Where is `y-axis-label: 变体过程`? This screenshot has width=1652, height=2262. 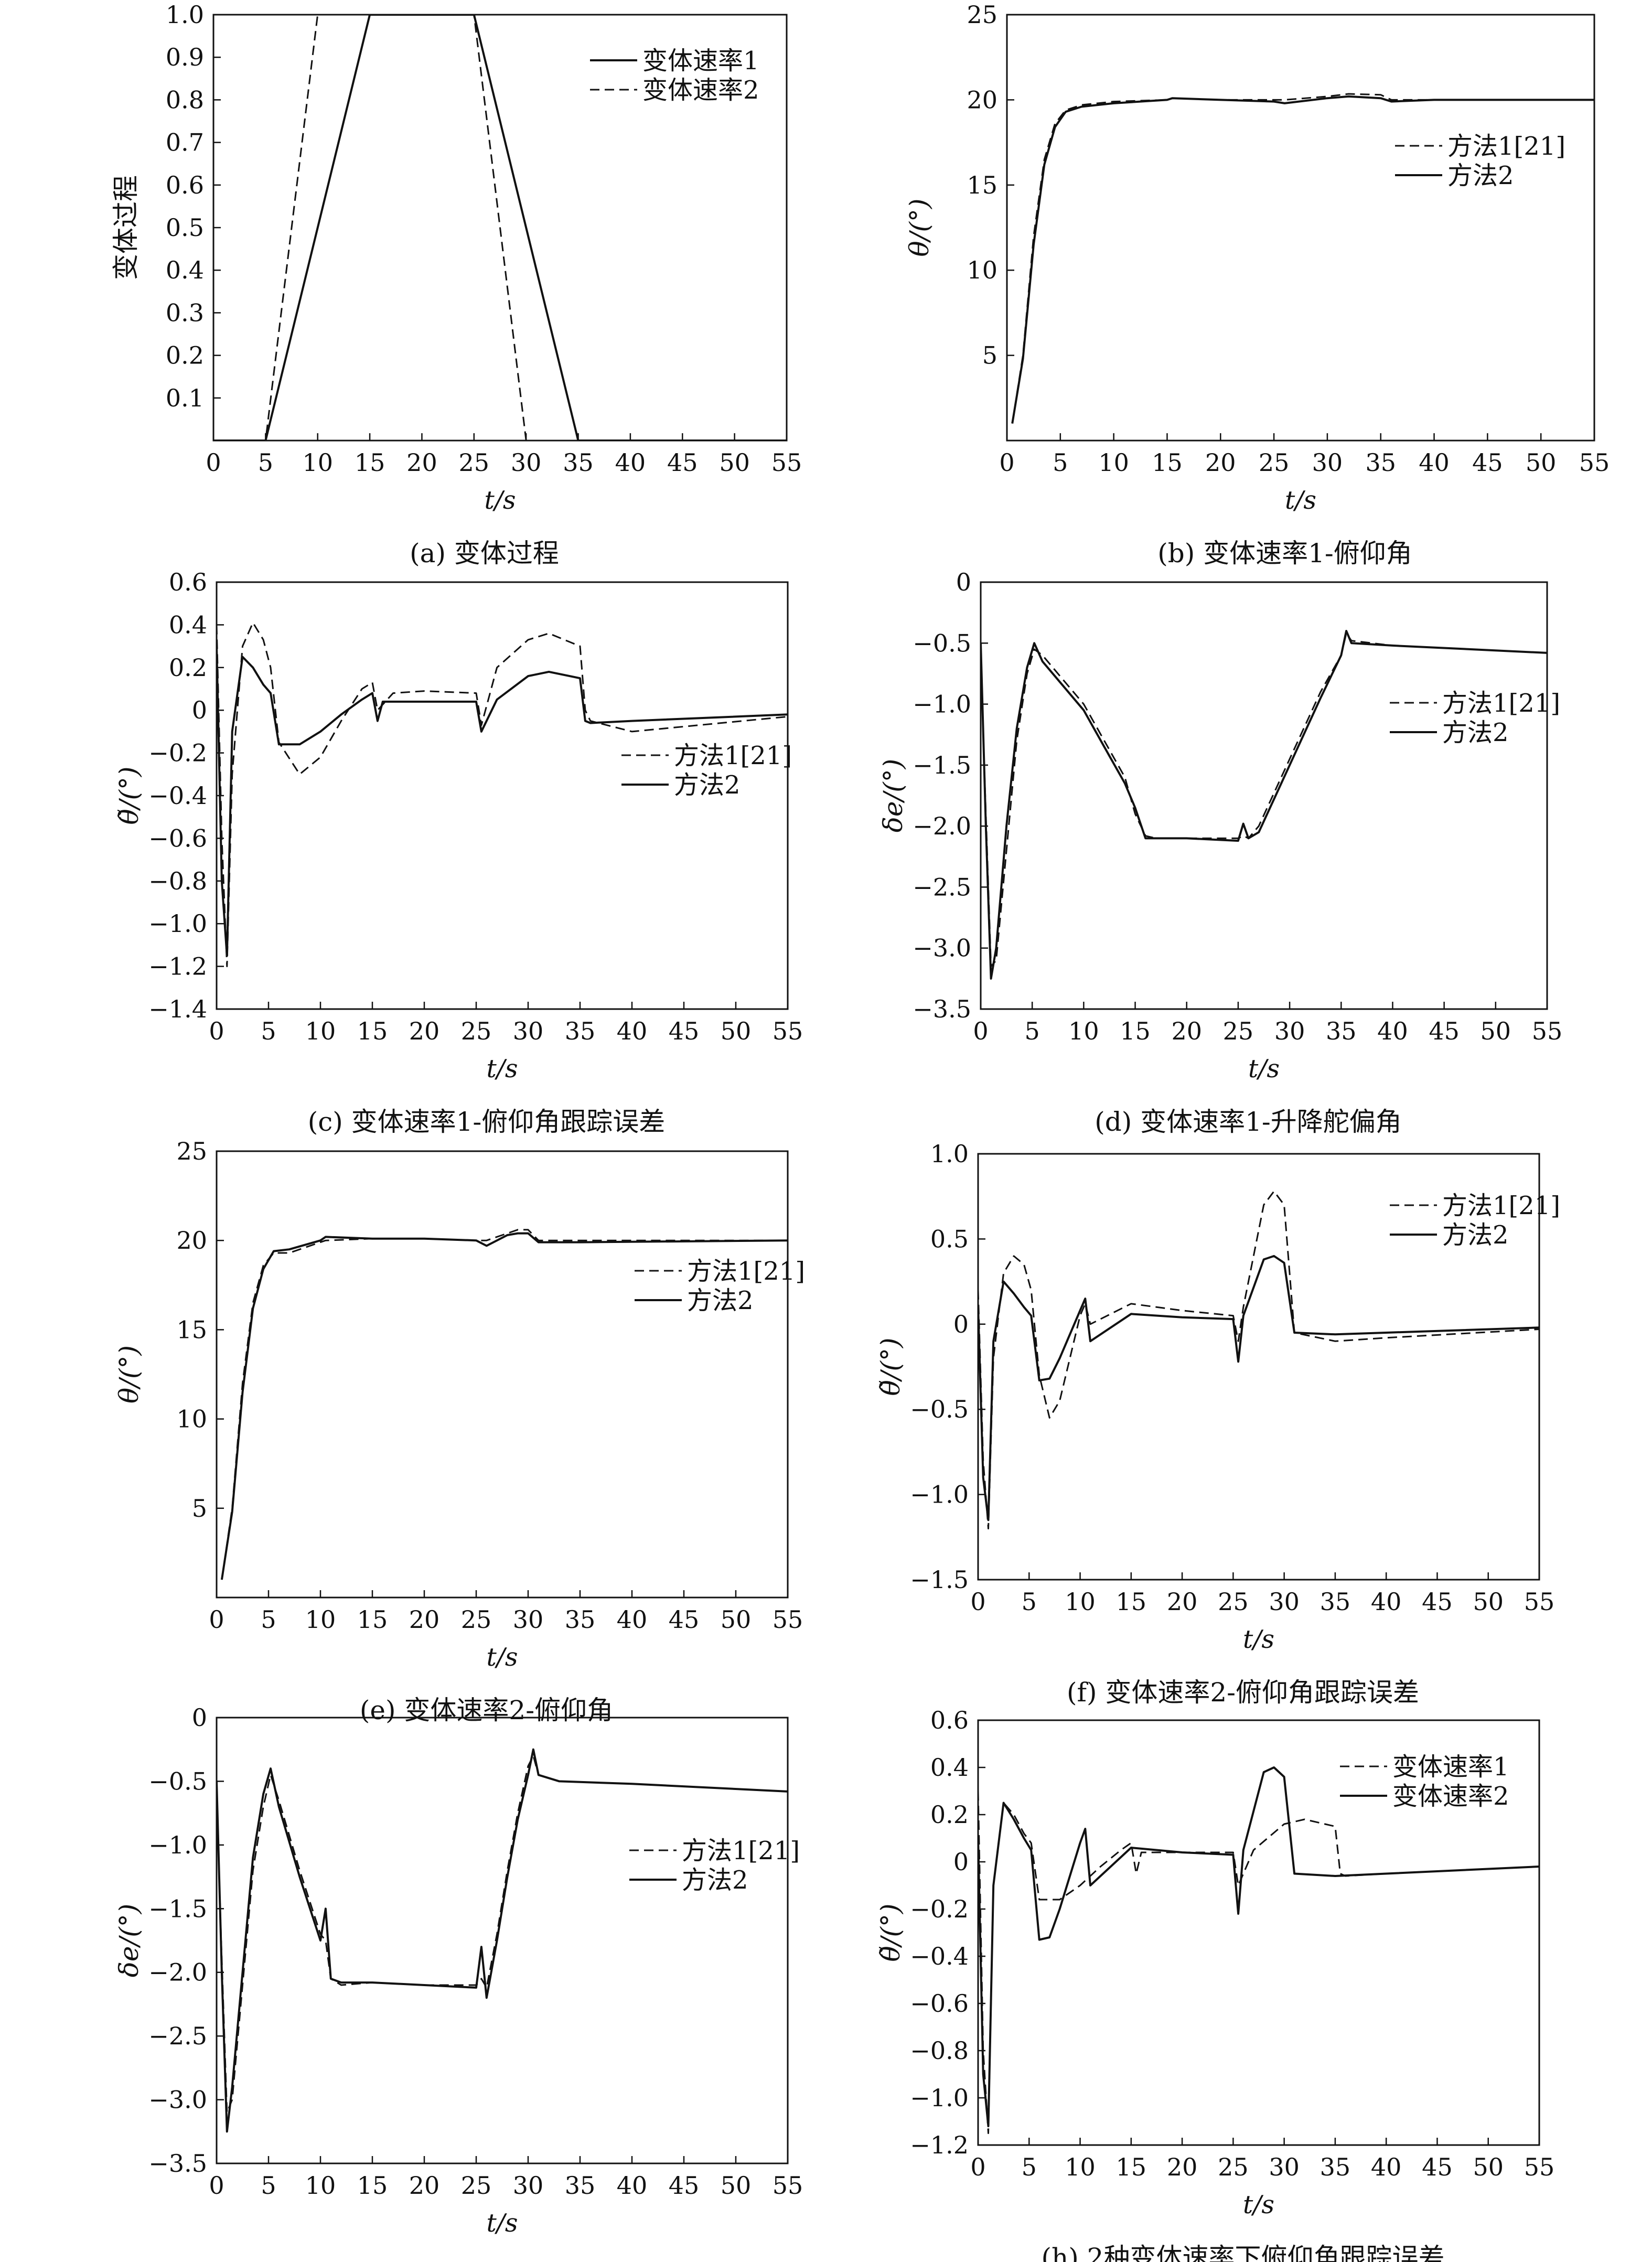
y-axis-label: 变体过程 is located at coordinates (126, 227).